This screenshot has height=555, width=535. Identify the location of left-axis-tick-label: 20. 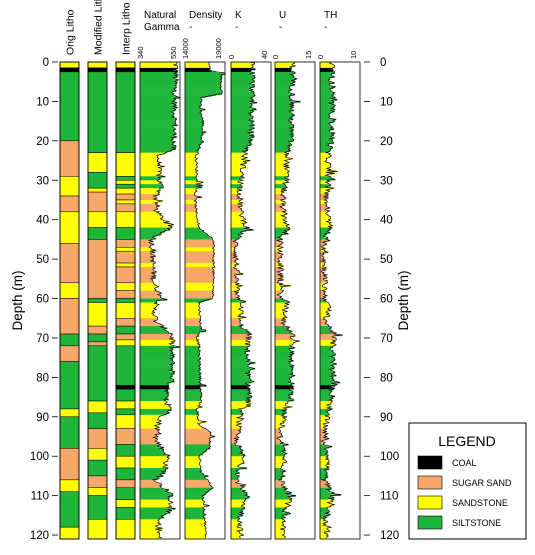
(42, 142).